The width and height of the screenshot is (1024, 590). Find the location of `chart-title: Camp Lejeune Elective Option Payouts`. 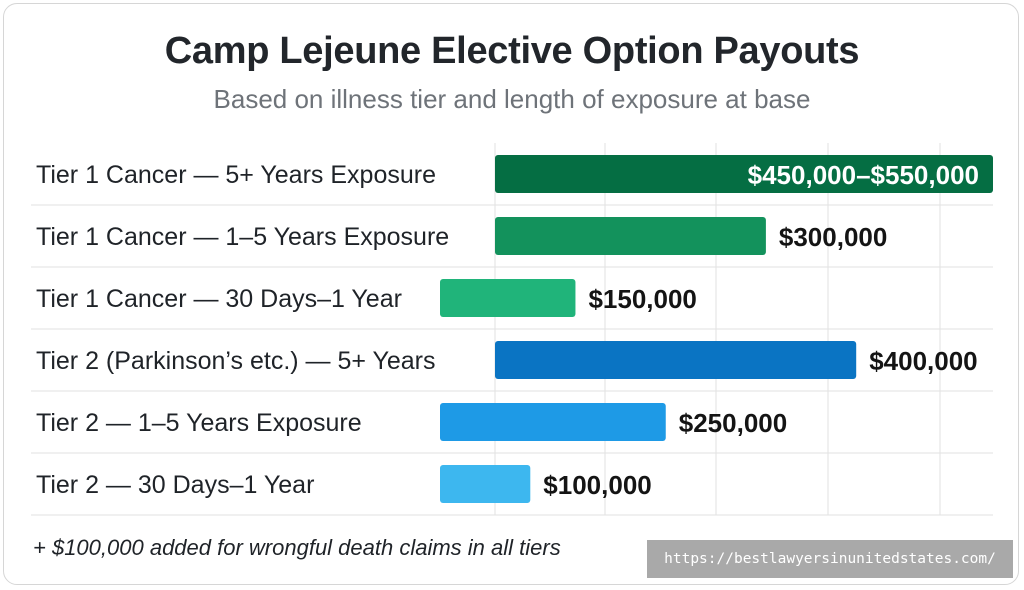

chart-title: Camp Lejeune Elective Option Payouts is located at coordinates (512, 51).